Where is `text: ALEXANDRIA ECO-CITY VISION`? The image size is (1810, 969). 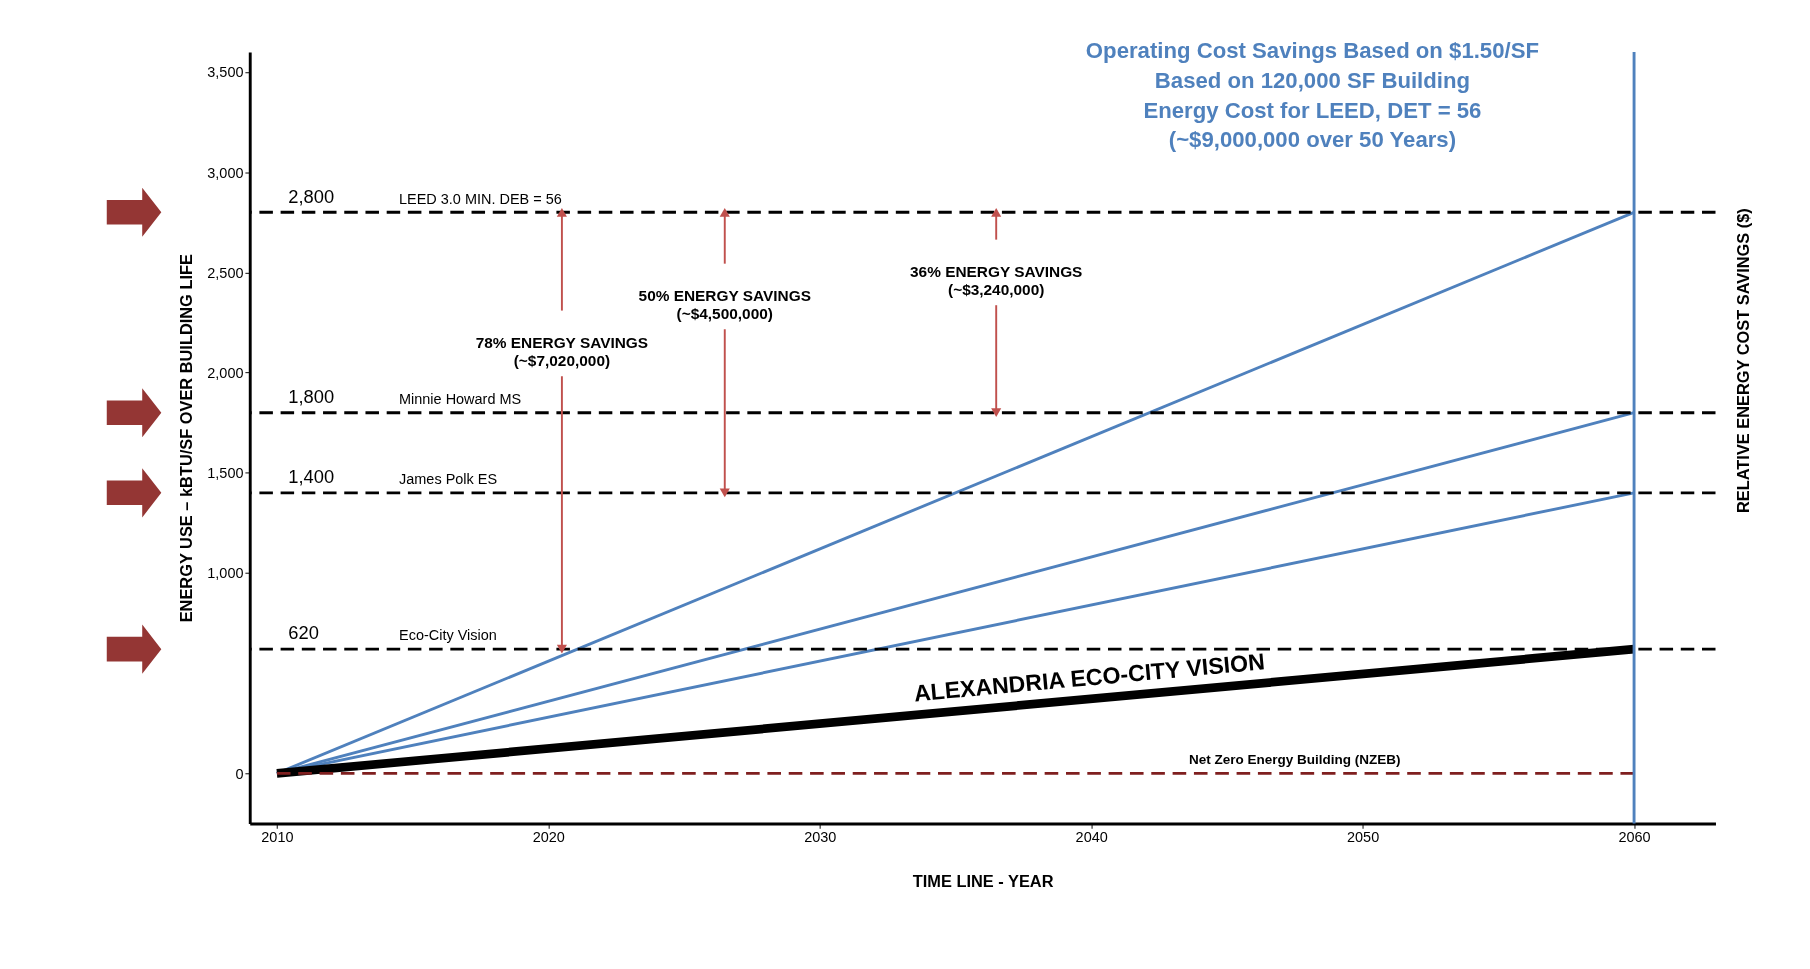 text: ALEXANDRIA ECO-CITY VISION is located at coordinates (1089, 677).